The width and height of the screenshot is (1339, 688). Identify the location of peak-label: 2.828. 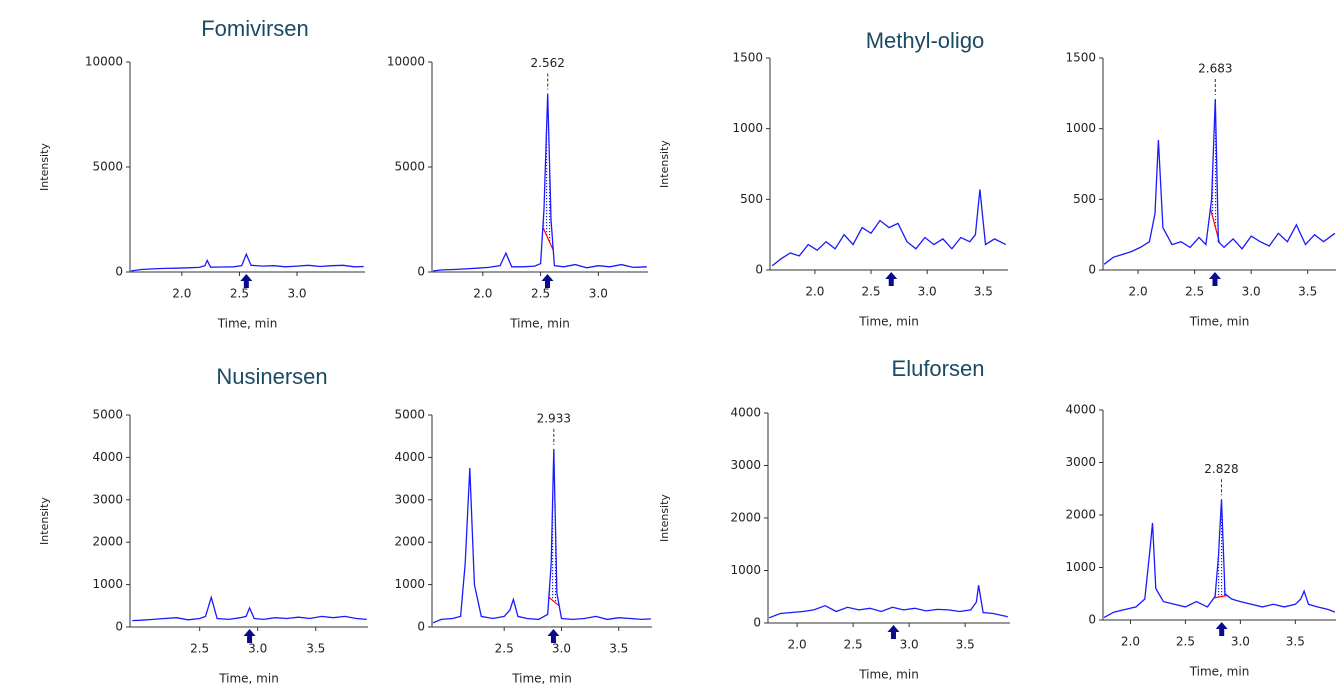
(1221, 469).